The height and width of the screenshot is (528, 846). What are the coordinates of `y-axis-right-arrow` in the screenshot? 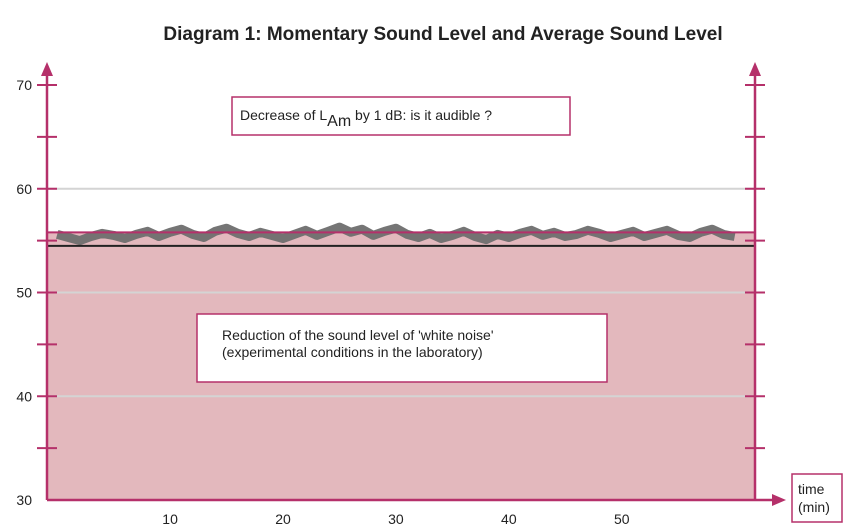 It's located at (755, 69).